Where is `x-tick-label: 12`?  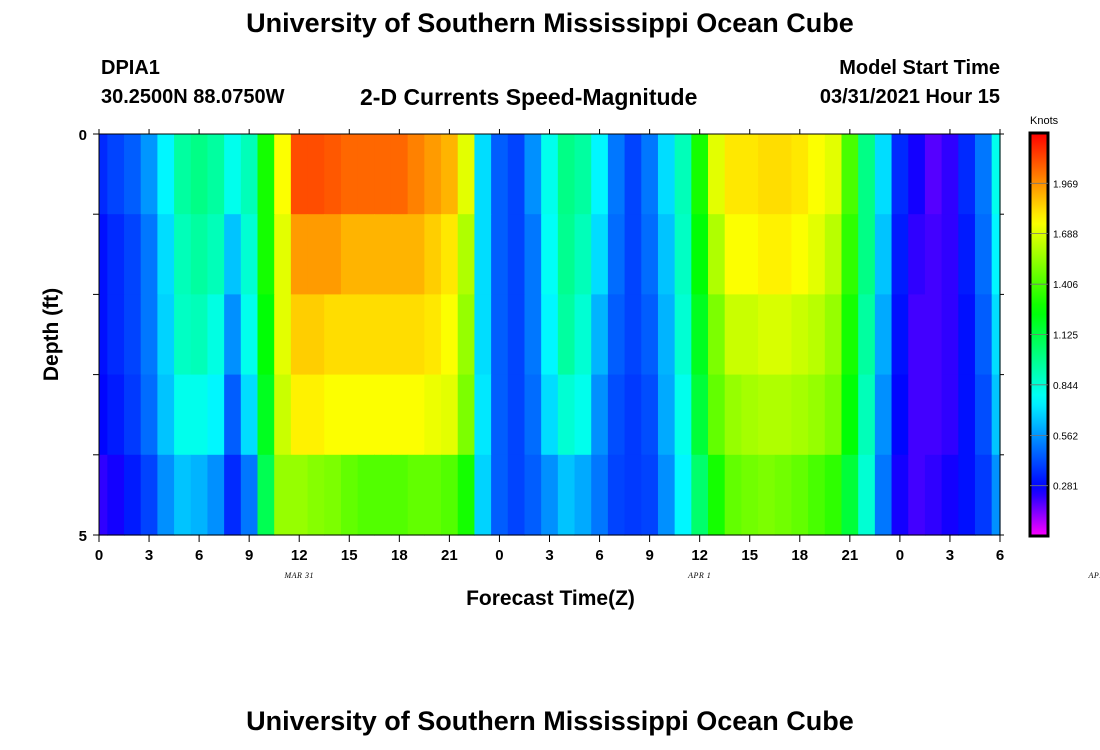
x-tick-label: 12 is located at coordinates (299, 555).